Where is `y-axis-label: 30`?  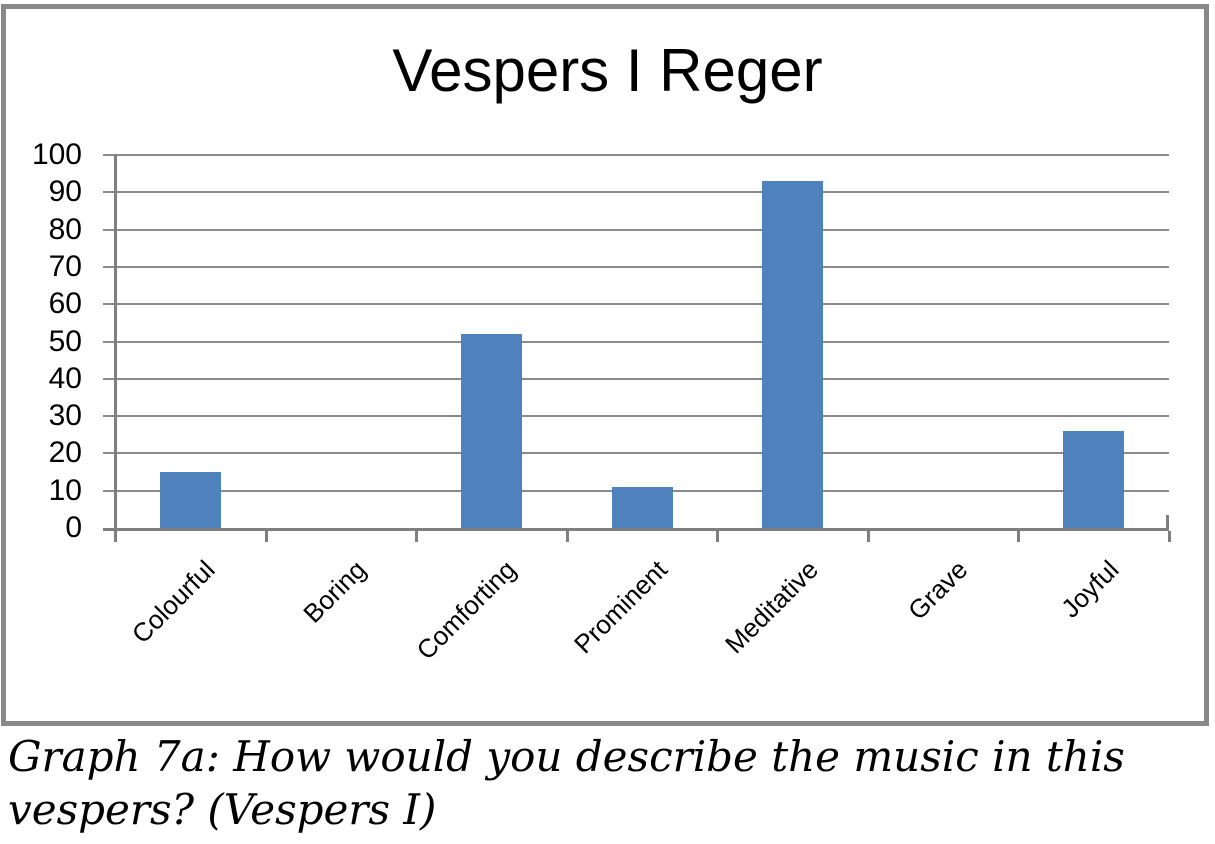 y-axis-label: 30 is located at coordinates (65, 415).